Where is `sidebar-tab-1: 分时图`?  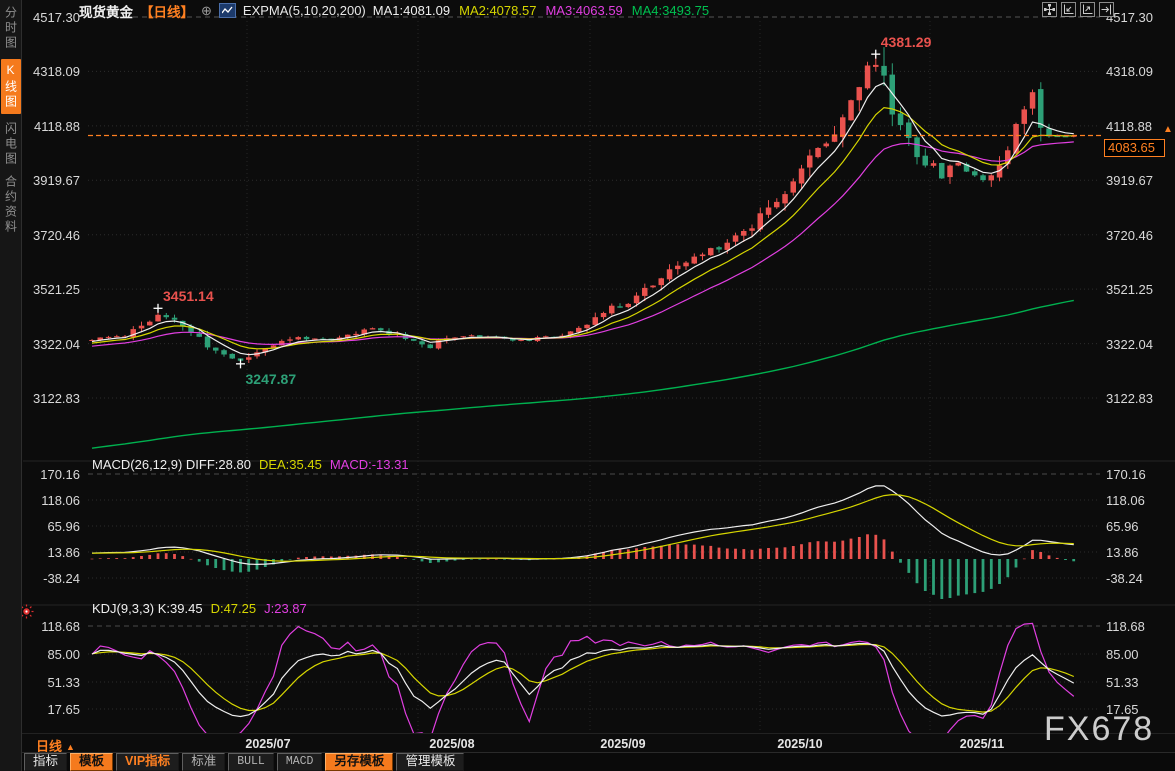
sidebar-tab-1: 分时图 is located at coordinates (10, 28).